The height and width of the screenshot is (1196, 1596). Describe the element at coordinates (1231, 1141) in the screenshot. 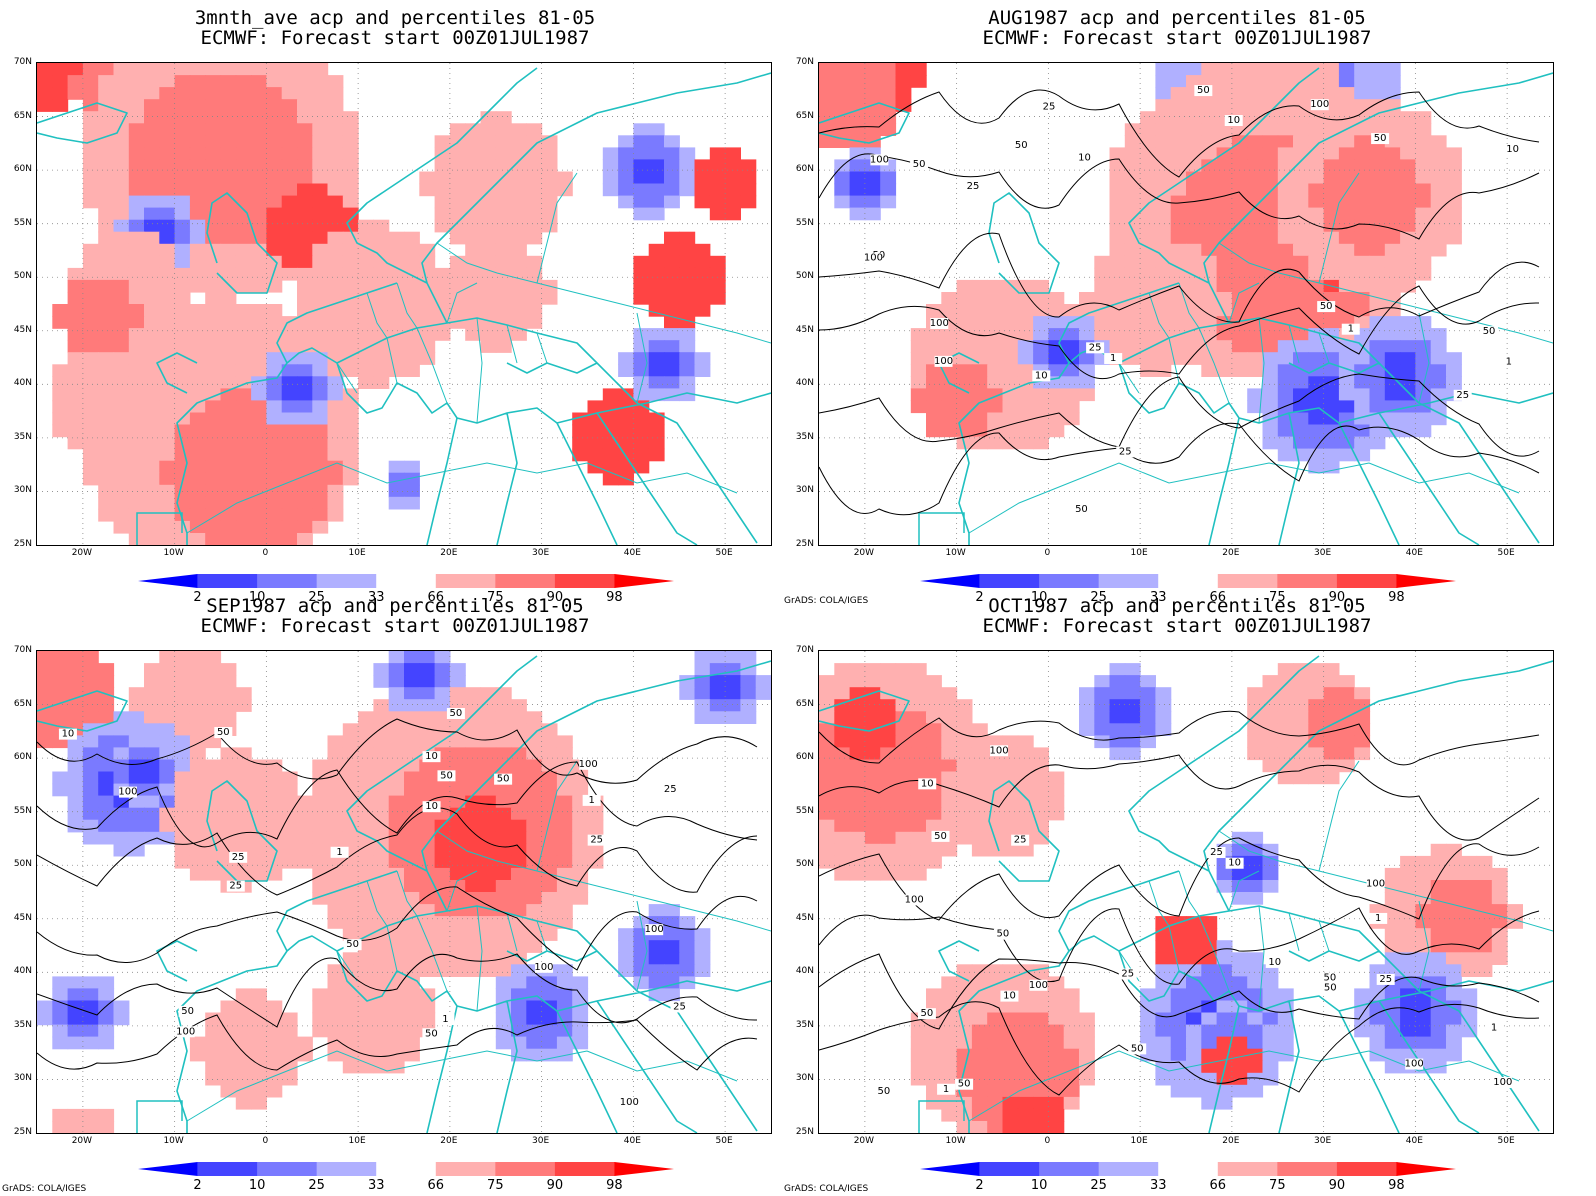

I see `lon-label: 20E` at that location.